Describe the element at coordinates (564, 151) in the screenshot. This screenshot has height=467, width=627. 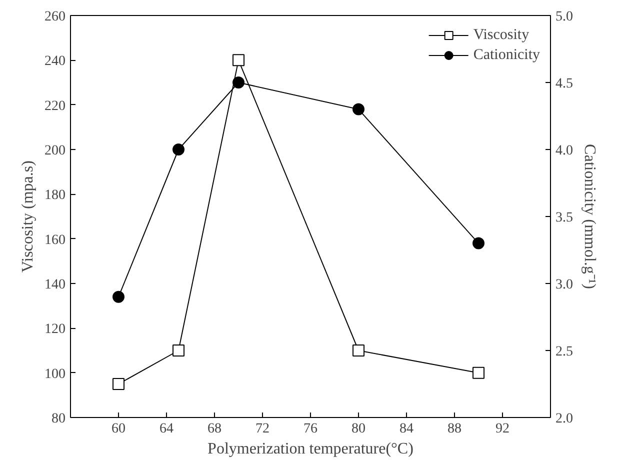
I see `y2-tick-label: 4.0` at that location.